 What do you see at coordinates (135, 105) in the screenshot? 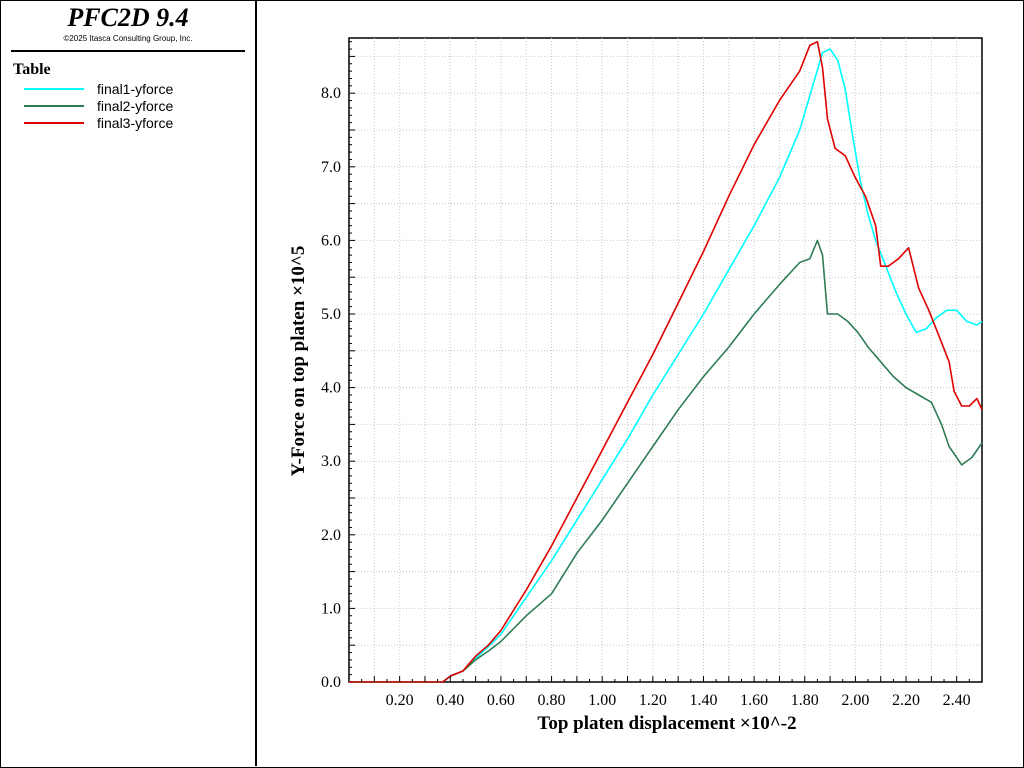
I see `legend-label-final2: final2-yforce` at bounding box center [135, 105].